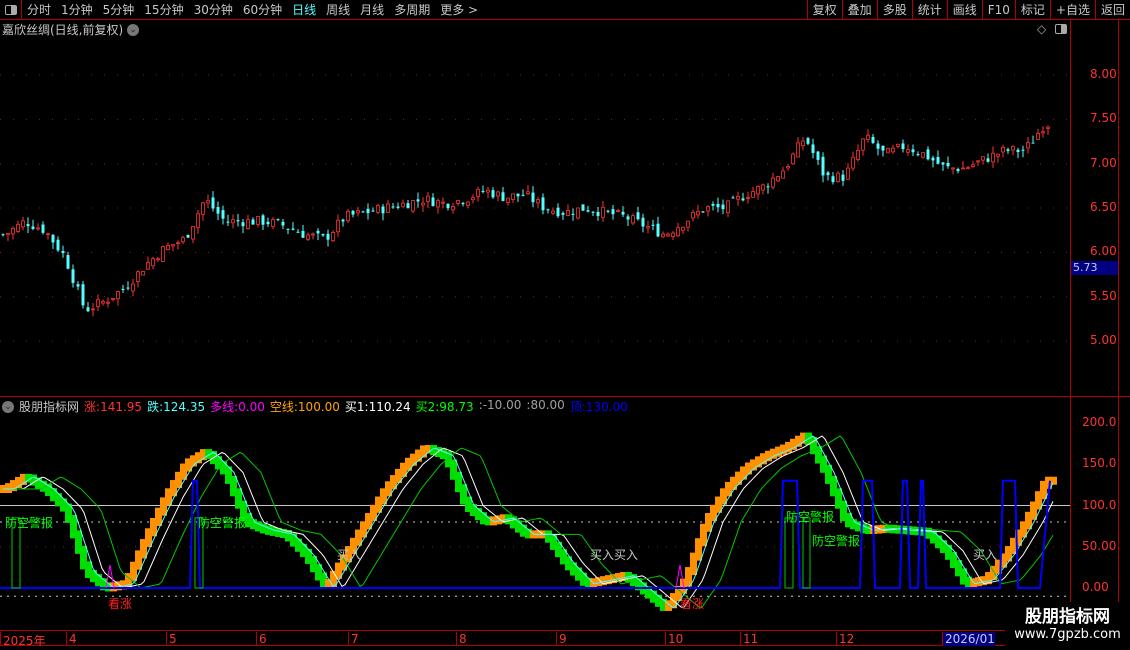 The width and height of the screenshot is (1130, 650). What do you see at coordinates (338, 10) in the screenshot?
I see `period-tab: 周线` at bounding box center [338, 10].